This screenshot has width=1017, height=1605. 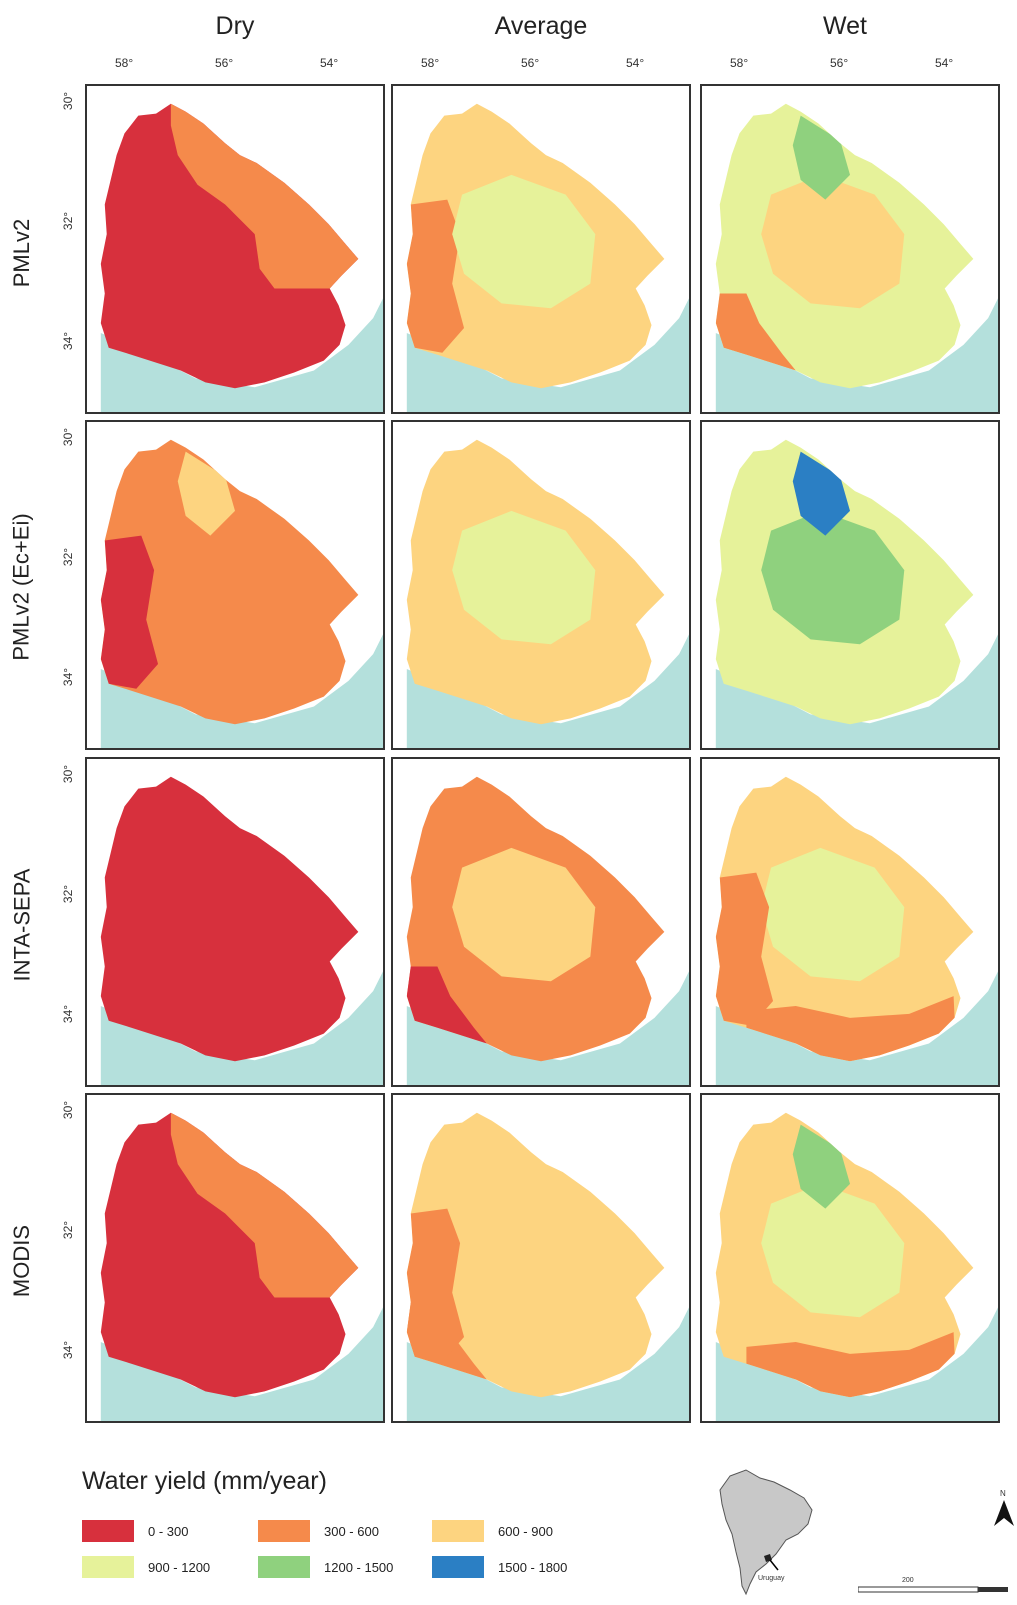 What do you see at coordinates (359, 1567) in the screenshot?
I see `legend-label: 1200 - 1500` at bounding box center [359, 1567].